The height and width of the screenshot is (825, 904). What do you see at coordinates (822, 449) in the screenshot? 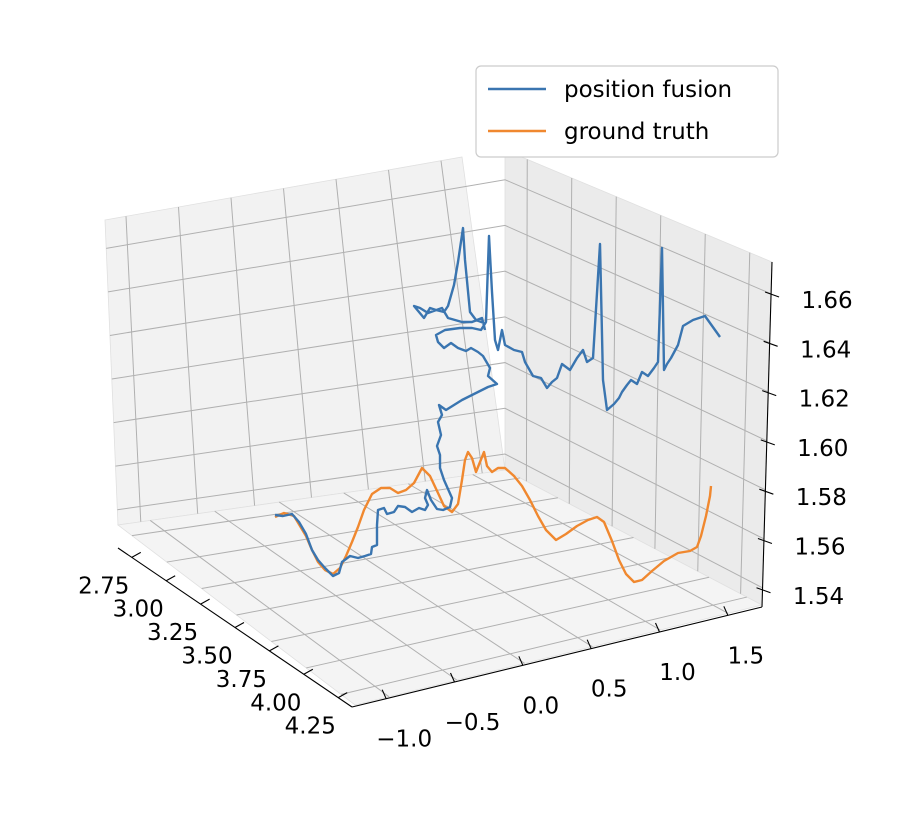
I see `z-tick-label: 1.60` at bounding box center [822, 449].